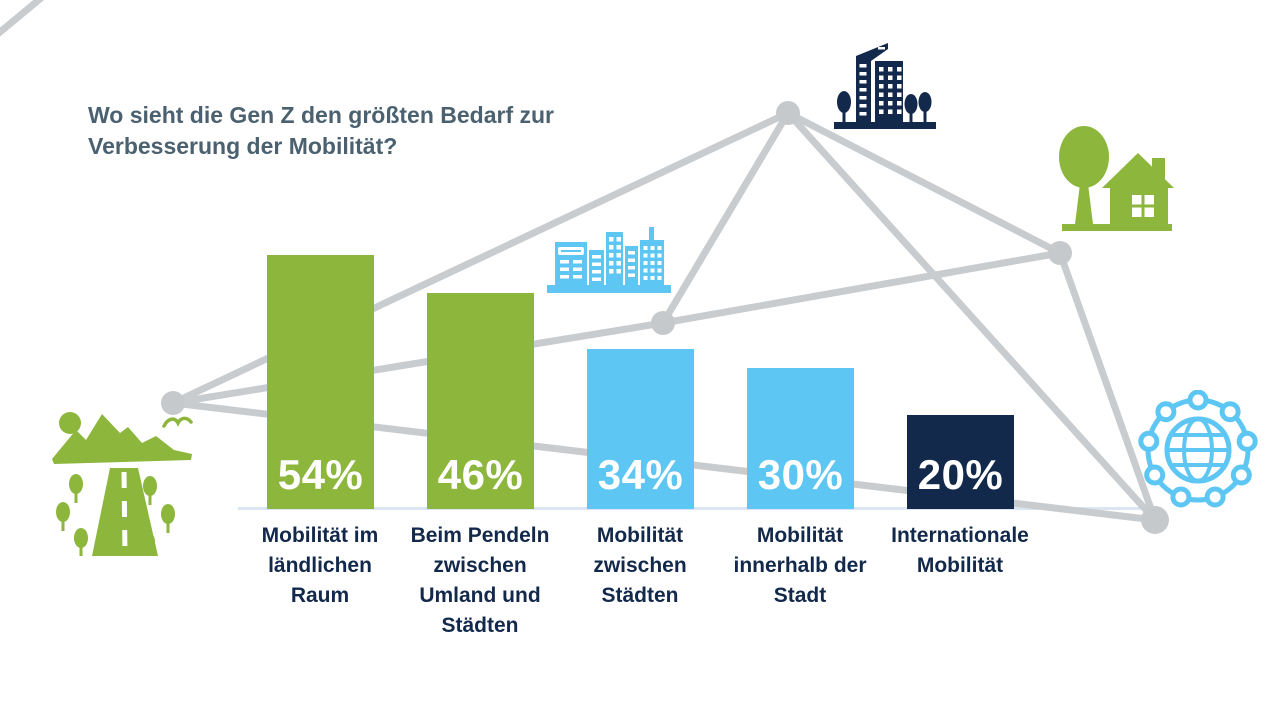  I want to click on bar-mobilitaet-zwischen-staedten: 34%, so click(640, 429).